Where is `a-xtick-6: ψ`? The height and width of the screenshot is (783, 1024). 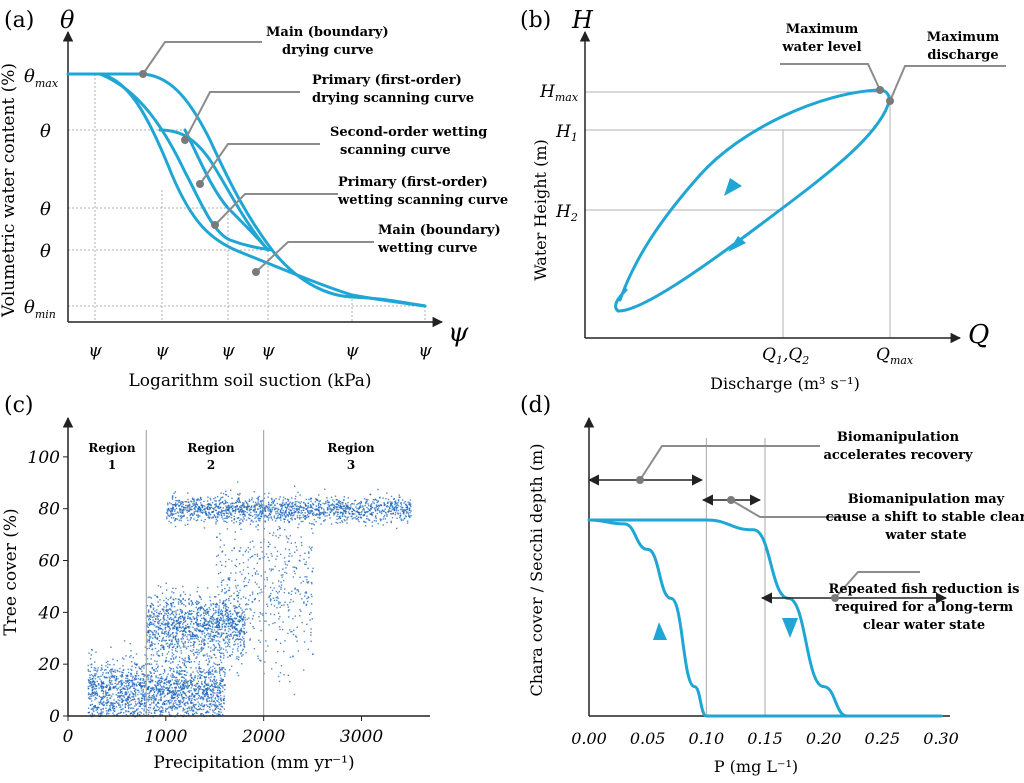
a-xtick-6: ψ is located at coordinates (425, 351).